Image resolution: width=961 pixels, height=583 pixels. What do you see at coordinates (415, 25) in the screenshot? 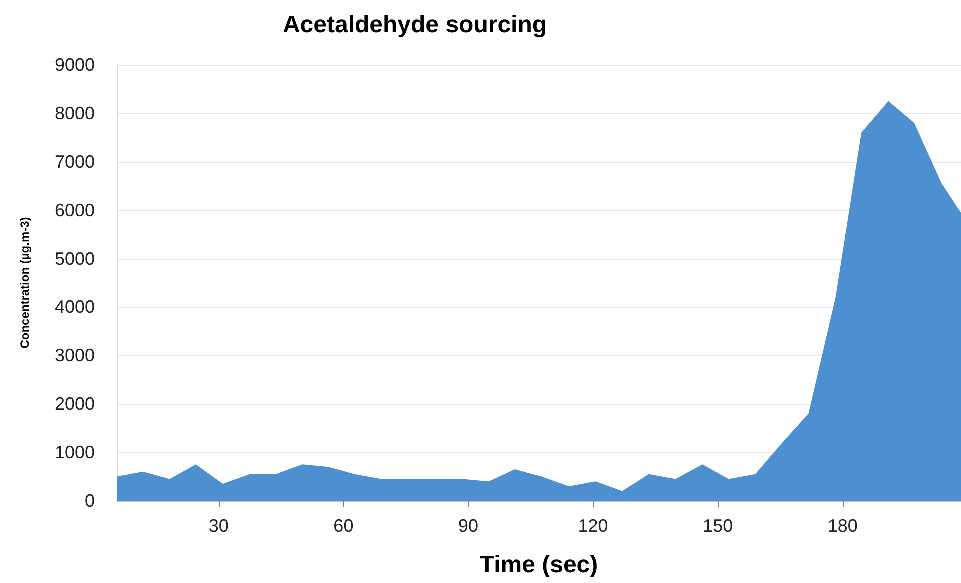
I see `chart-title: Acetaldehyde sourcing` at bounding box center [415, 25].